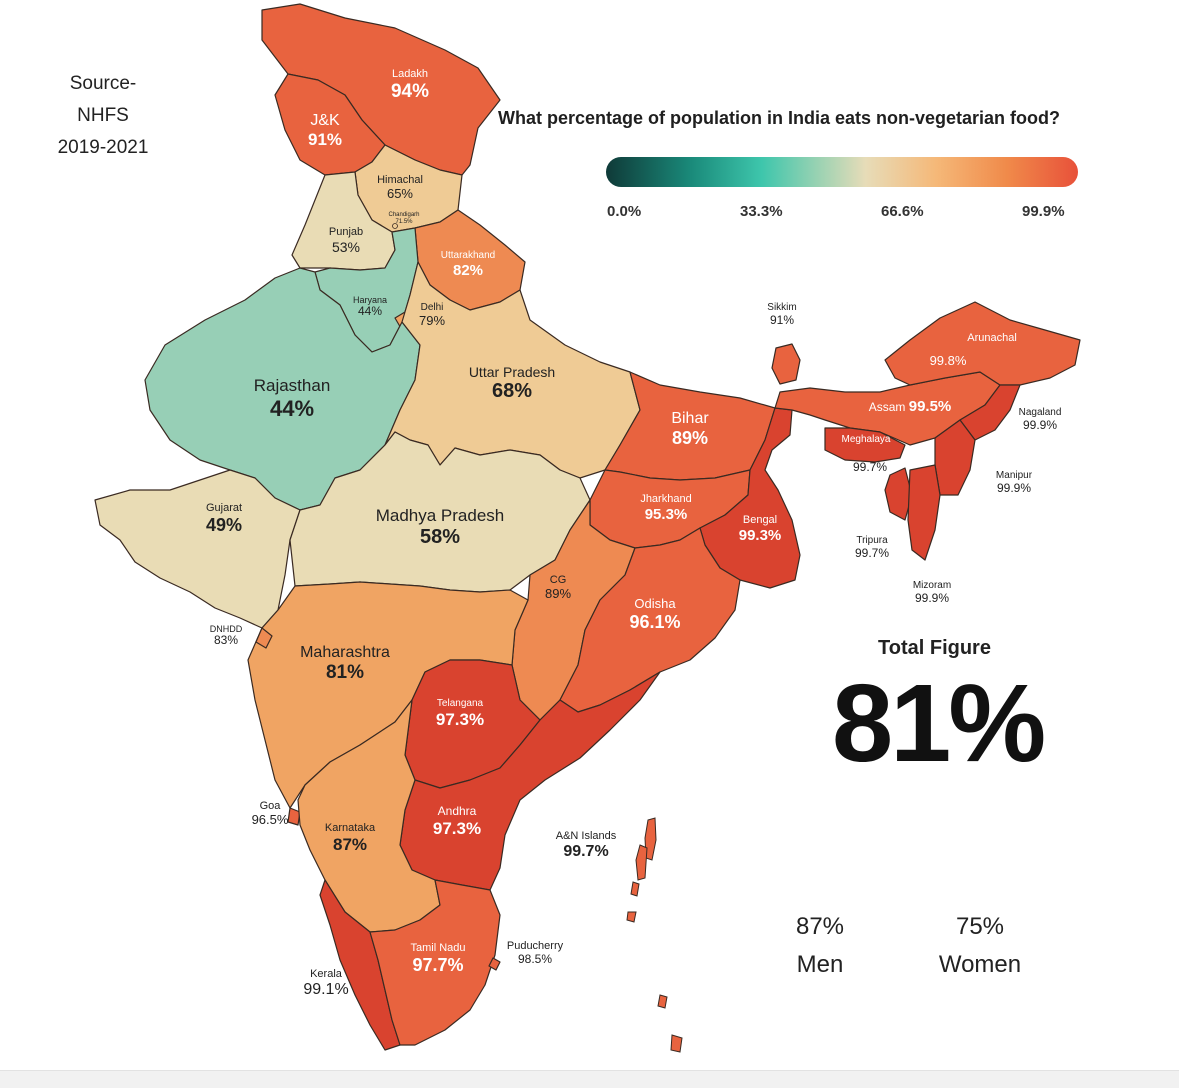  I want to click on label-name: Puducherry, so click(535, 946).